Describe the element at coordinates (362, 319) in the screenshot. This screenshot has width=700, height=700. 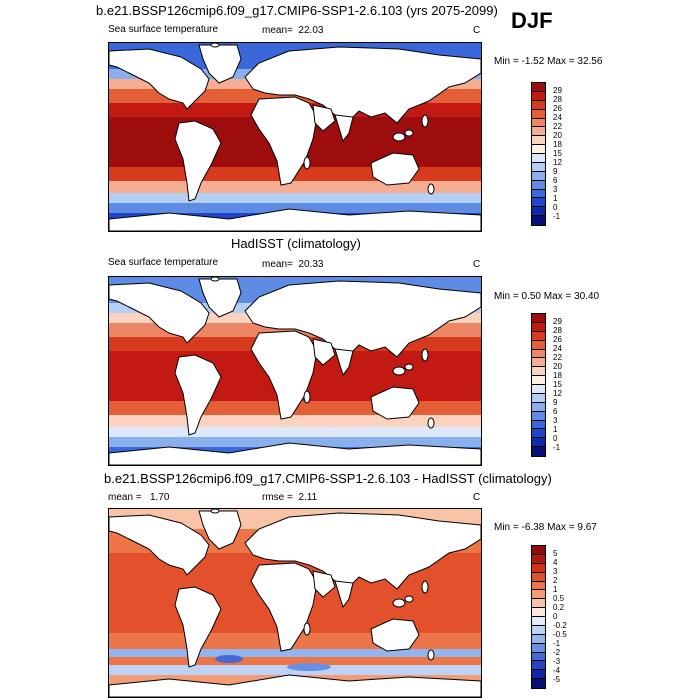
I see `europe-asia-landmass` at that location.